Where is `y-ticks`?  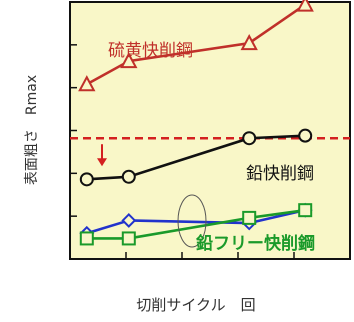
y-ticks is located at coordinates (73, 130).